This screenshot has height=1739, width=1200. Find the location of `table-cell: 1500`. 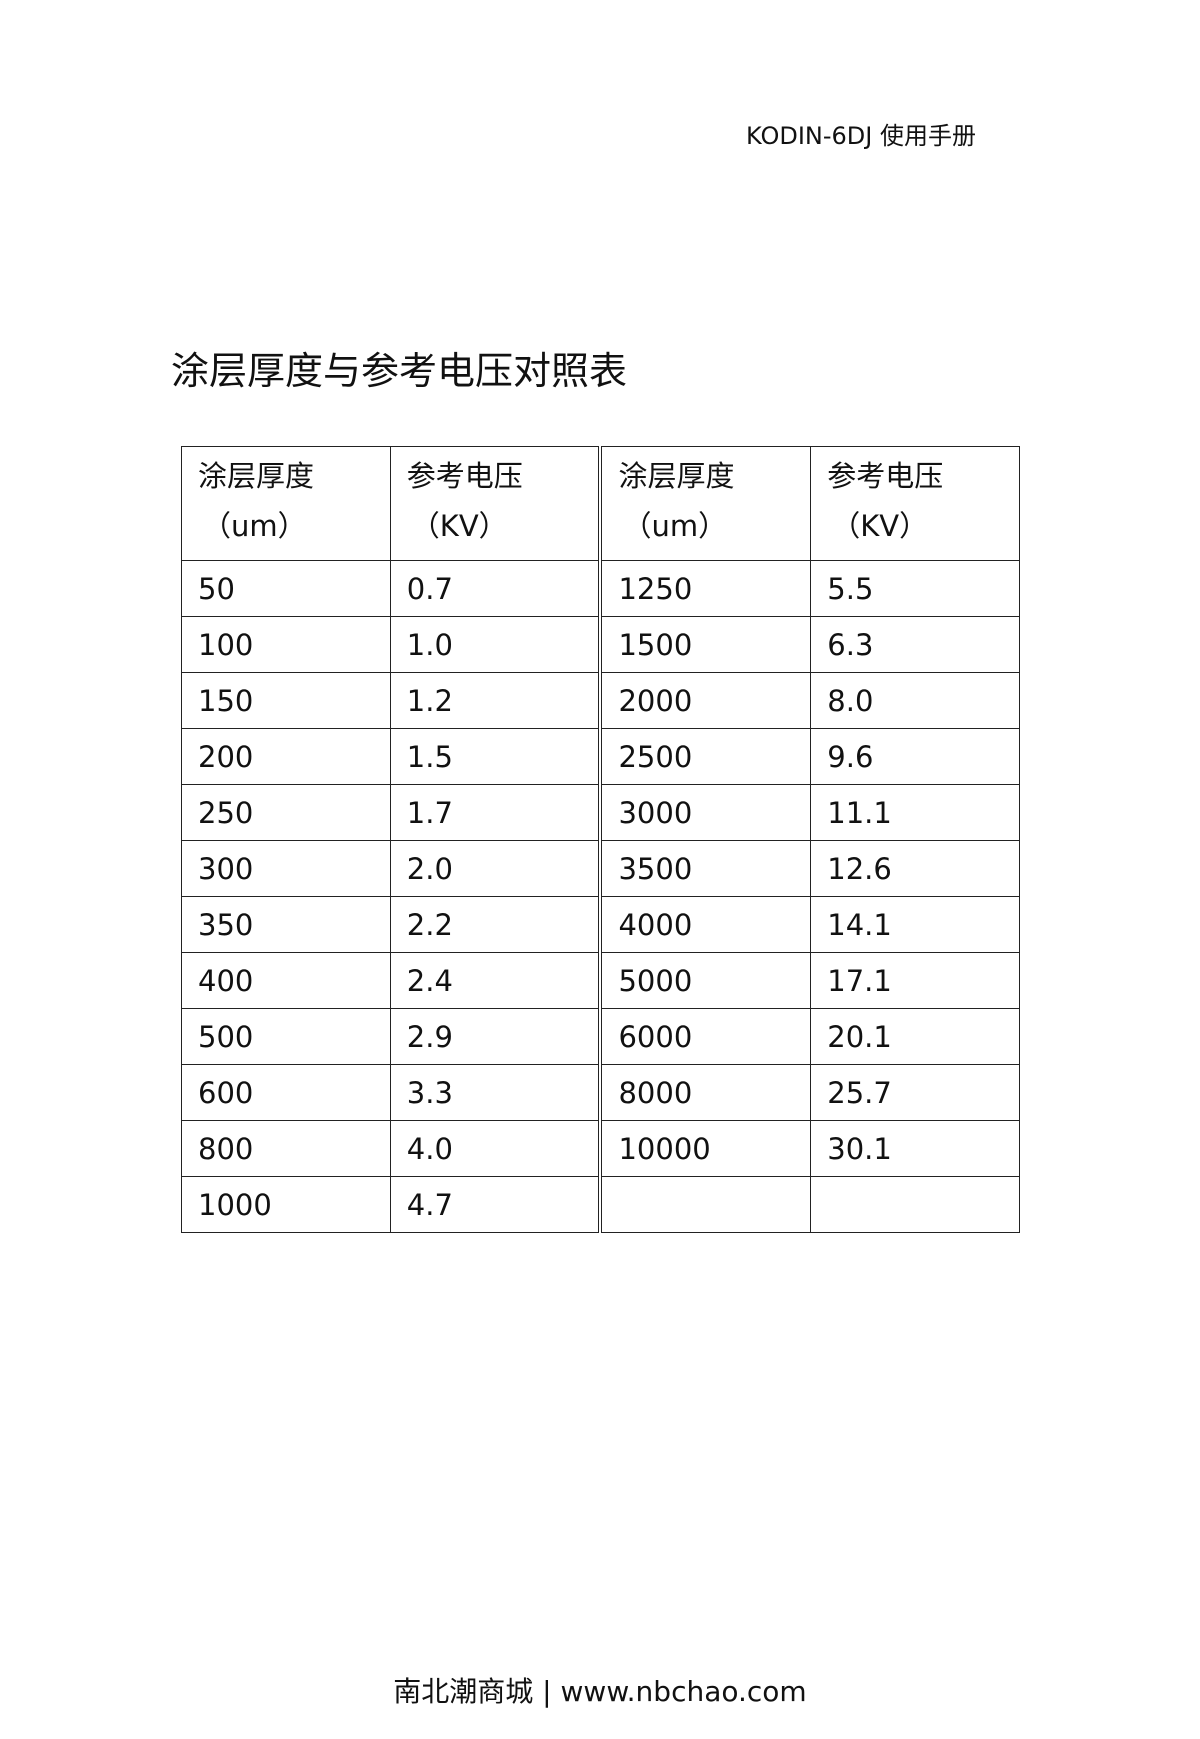

table-cell: 1500 is located at coordinates (705, 644).